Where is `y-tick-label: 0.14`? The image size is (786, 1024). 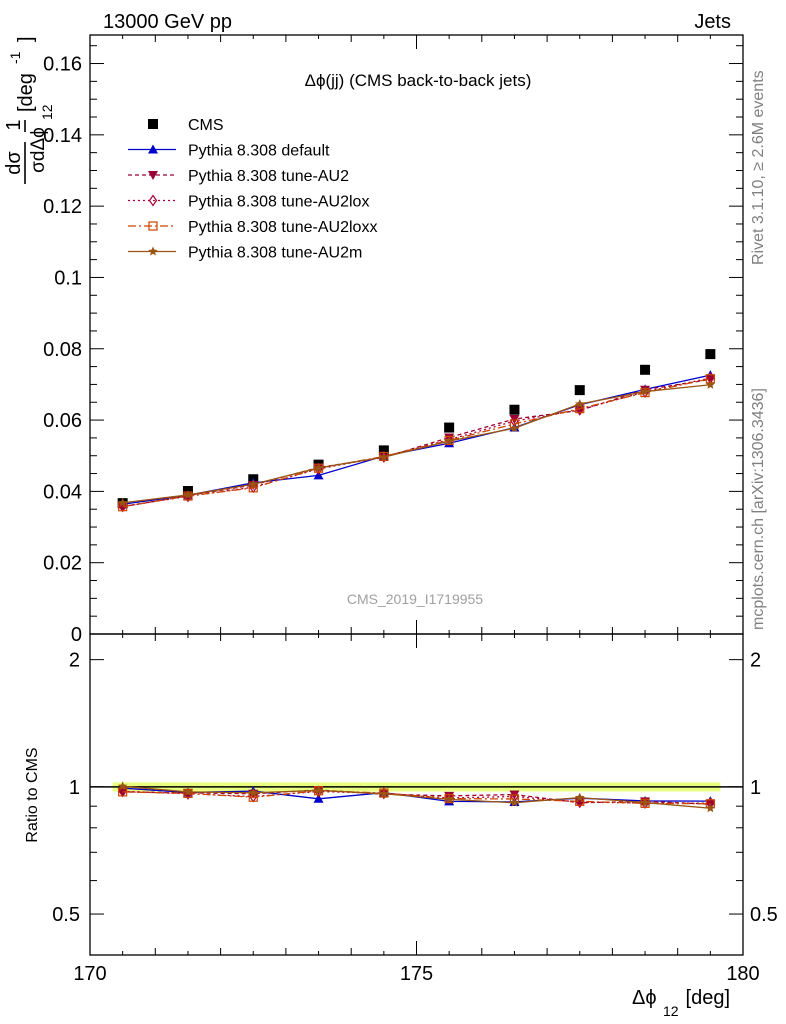
y-tick-label: 0.14 is located at coordinates (62, 136).